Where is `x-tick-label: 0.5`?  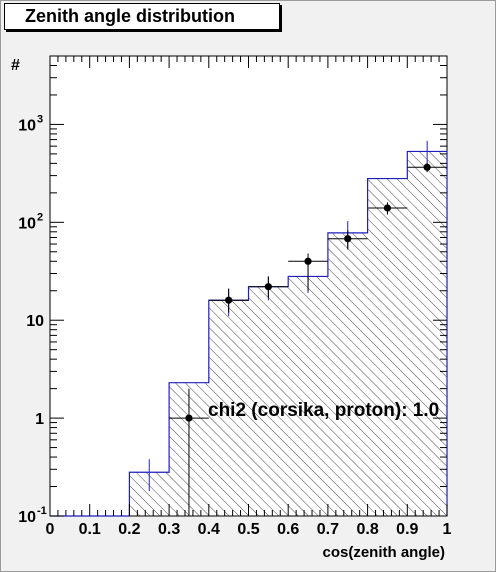
x-tick-label: 0.5 is located at coordinates (248, 529).